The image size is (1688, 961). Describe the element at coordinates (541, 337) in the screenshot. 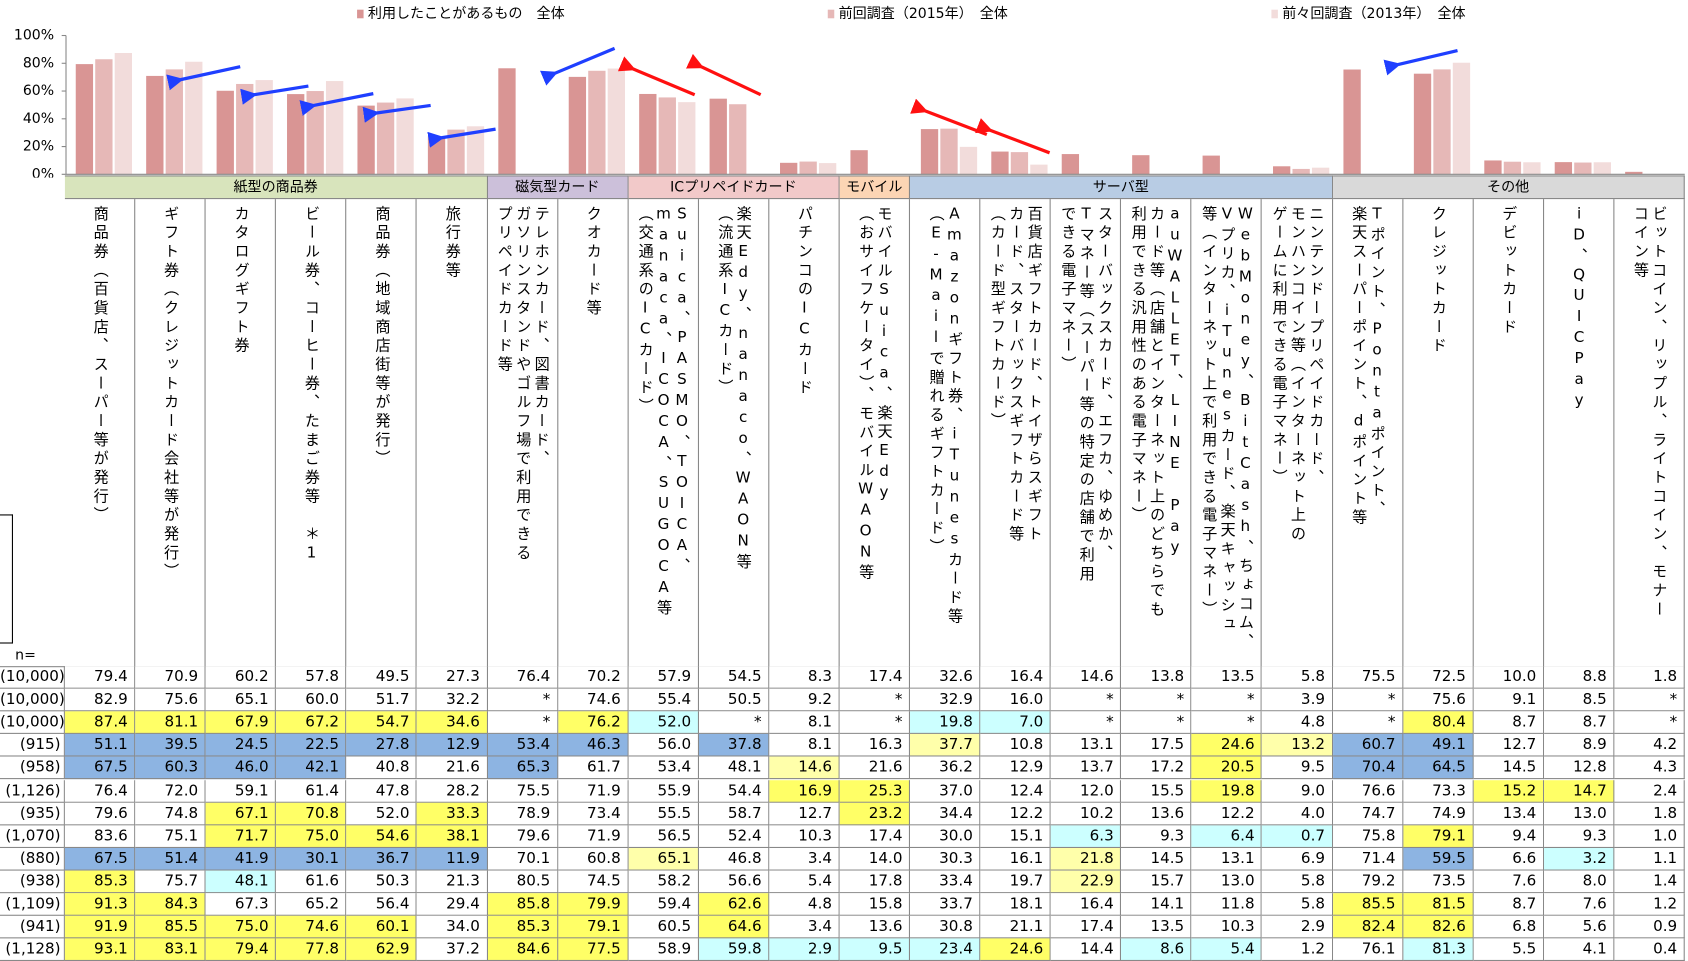

I see `header-line: テレホンカード、図書カード、` at that location.